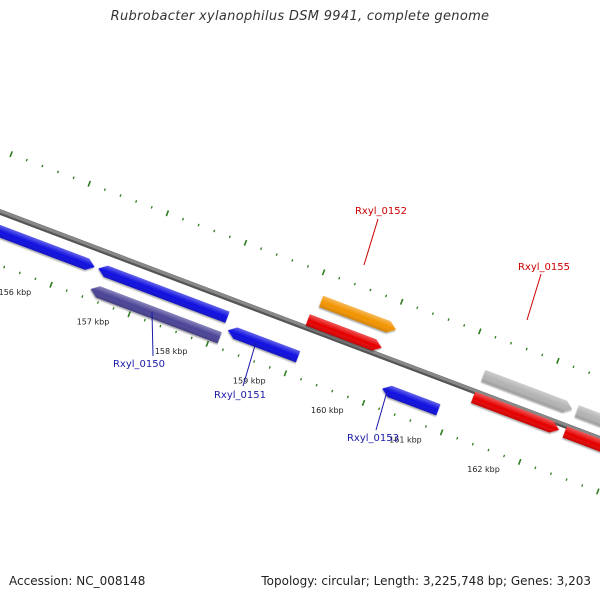 The image size is (600, 600). What do you see at coordinates (381, 211) in the screenshot?
I see `gene-label-rxyl_0152: Rxyl_0152` at bounding box center [381, 211].